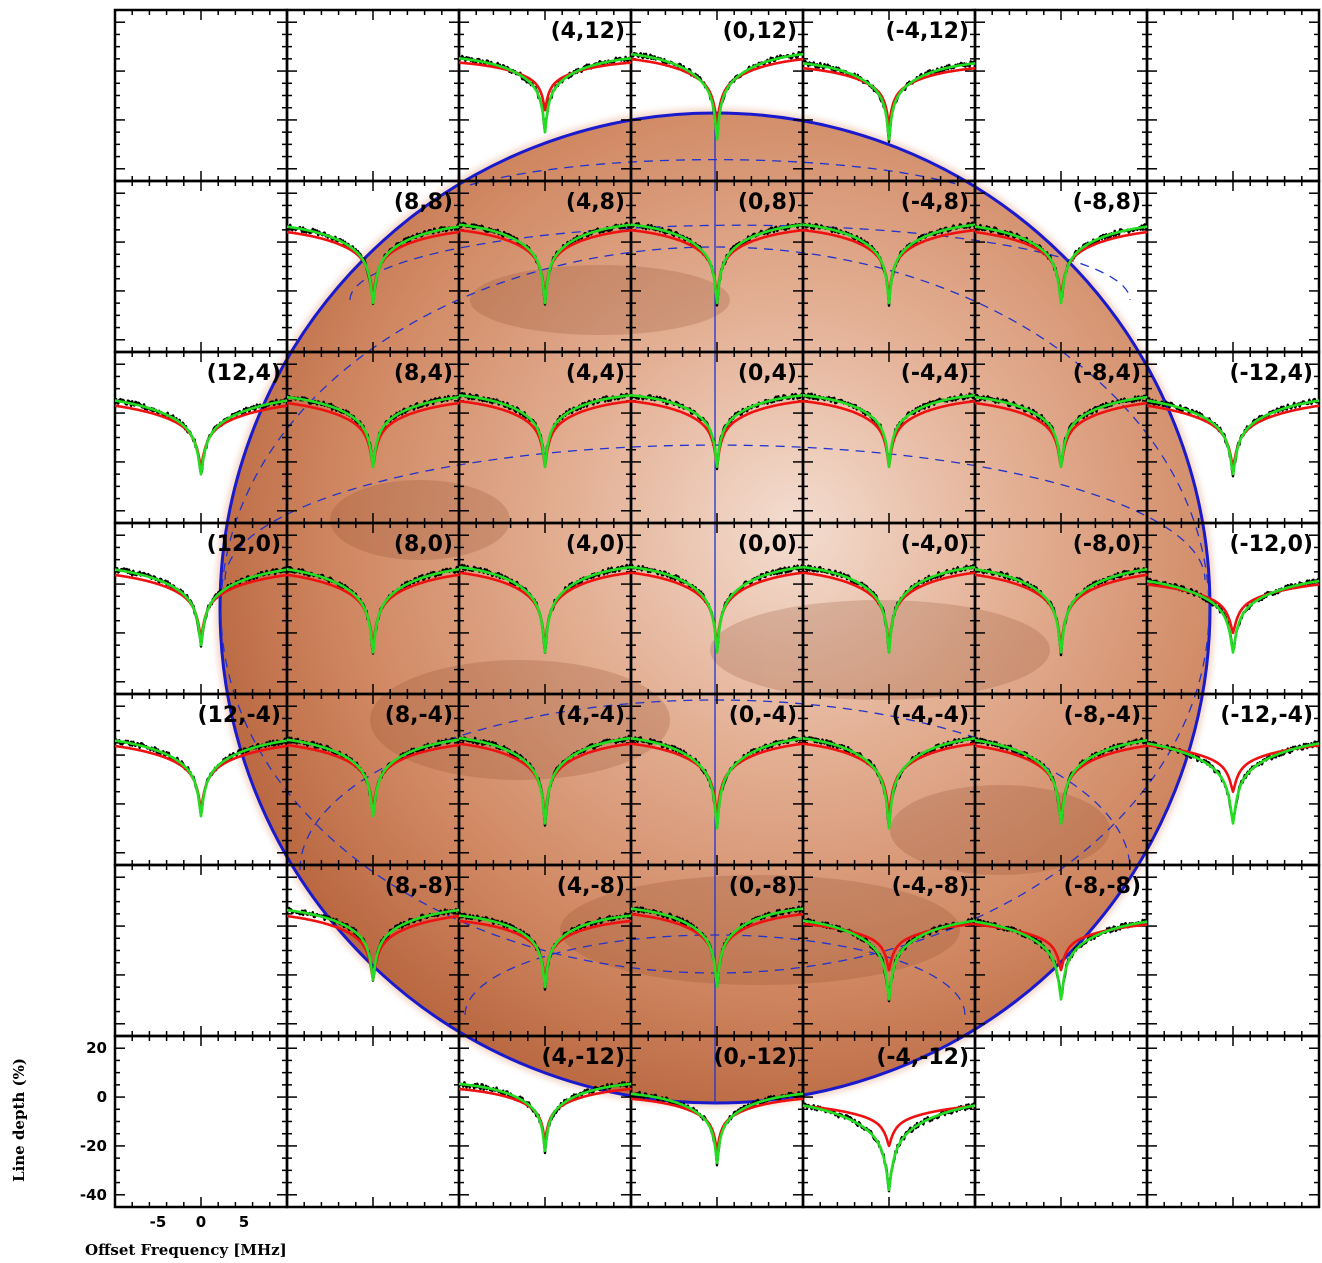  I want to click on panel-label: (4,4), so click(595, 373).